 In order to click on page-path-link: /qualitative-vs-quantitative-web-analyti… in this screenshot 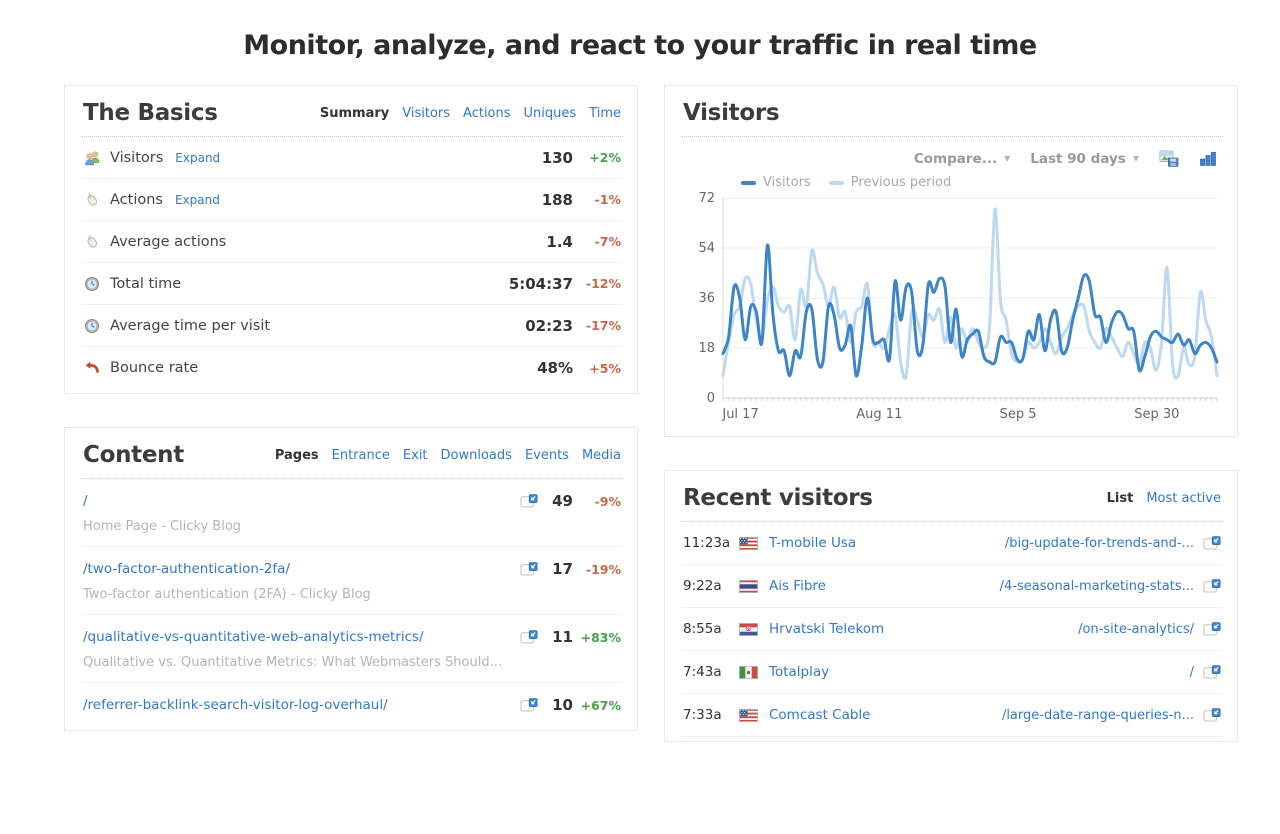, I will do `click(253, 637)`.